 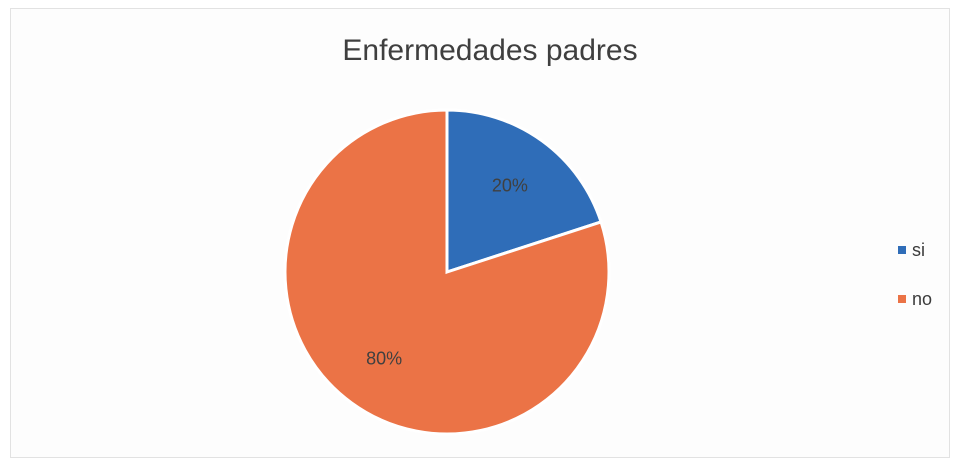 I want to click on legend: si no, so click(x=915, y=285).